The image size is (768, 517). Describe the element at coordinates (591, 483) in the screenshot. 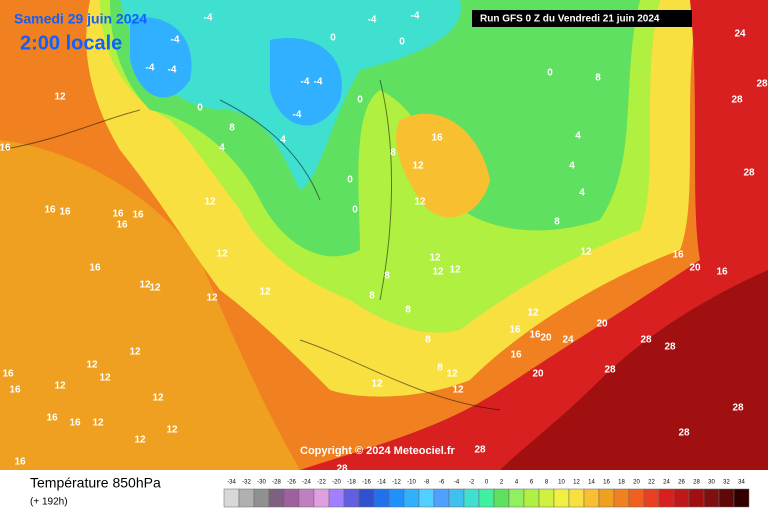

I see `scale-label: 14` at that location.